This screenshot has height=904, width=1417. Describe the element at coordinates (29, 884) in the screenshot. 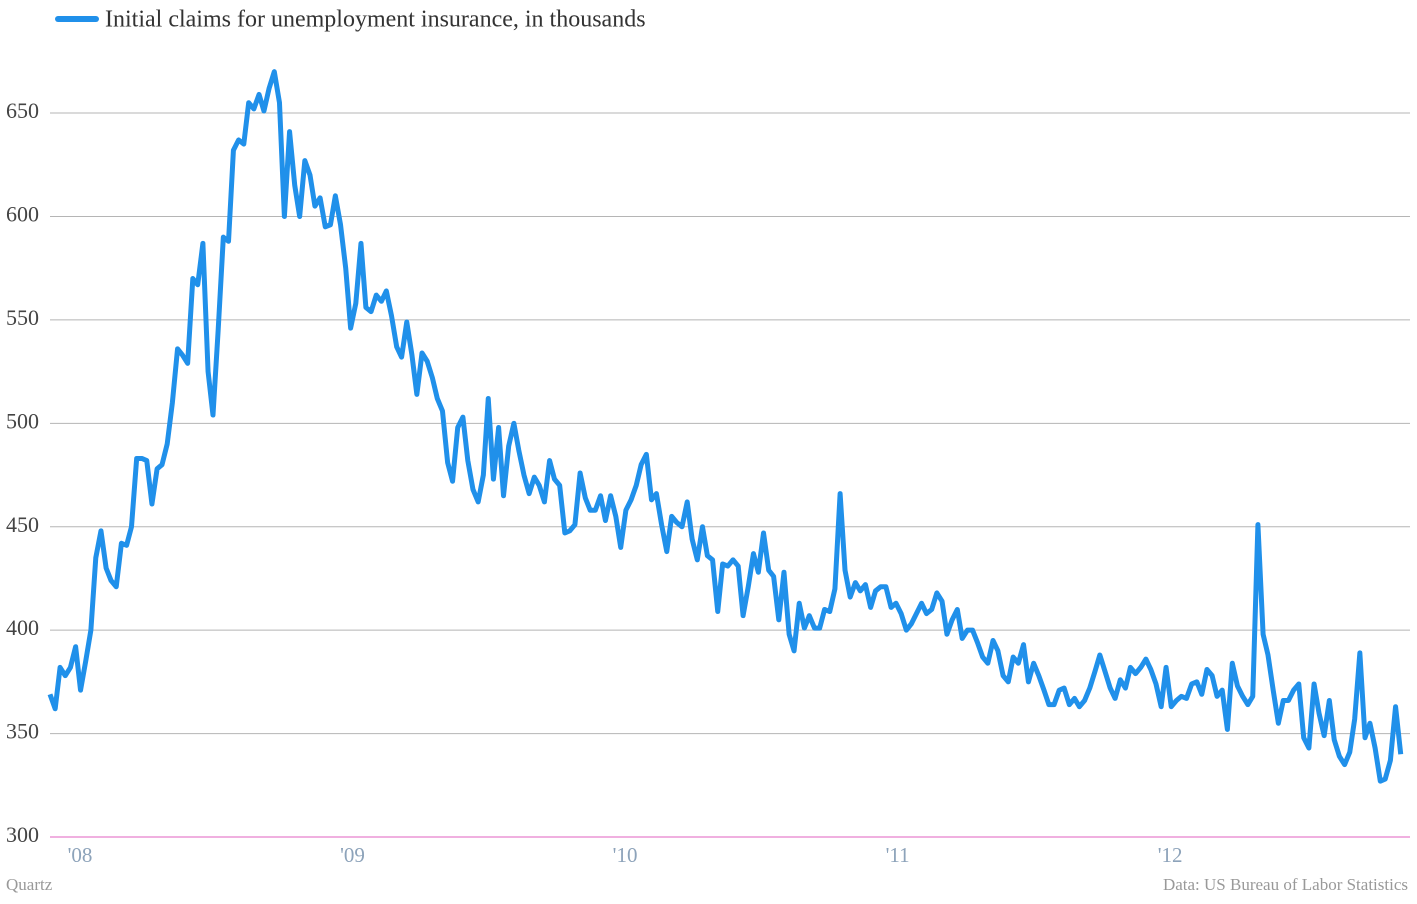

I see `credit: Quartz` at that location.